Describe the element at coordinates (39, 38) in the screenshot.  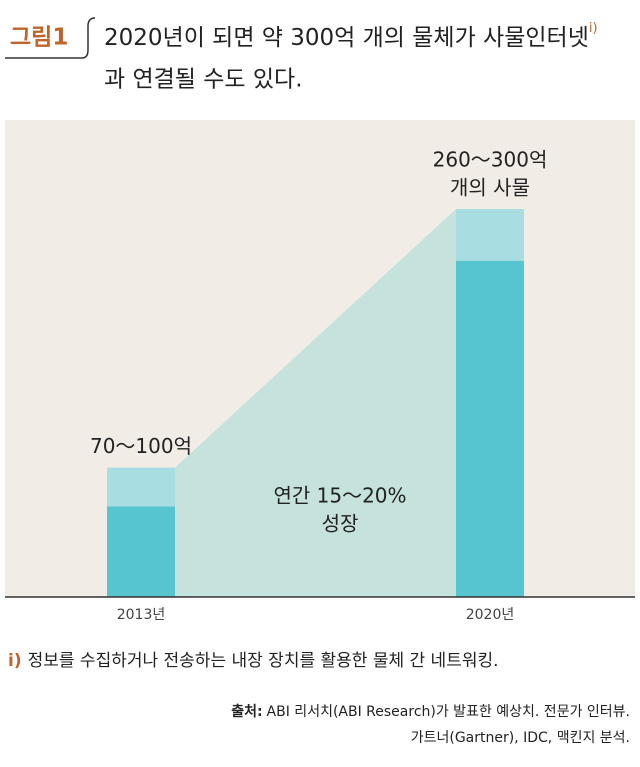
I see `figure-label: 그림1` at that location.